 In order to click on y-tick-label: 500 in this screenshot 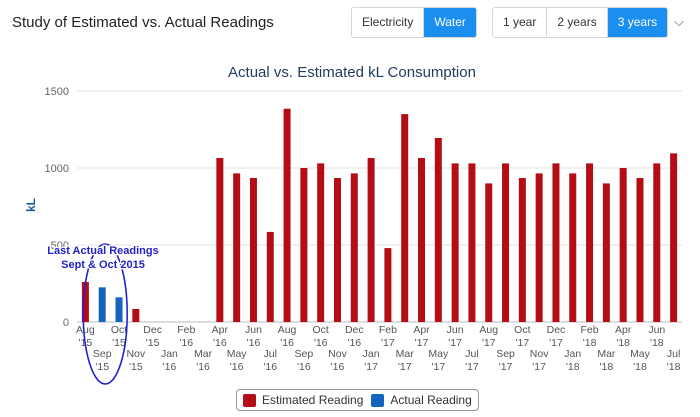, I will do `click(60, 246)`.